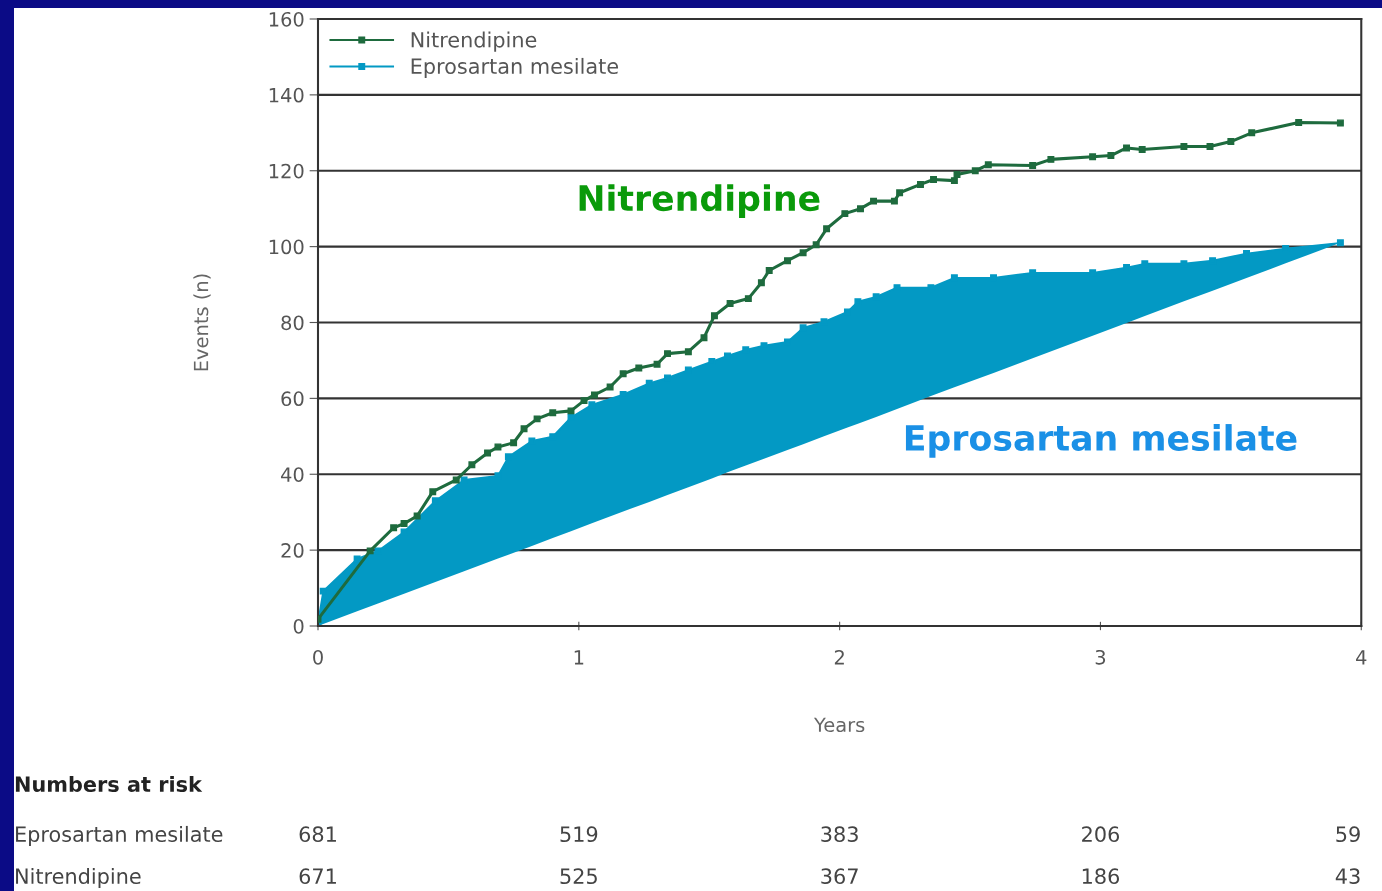 This screenshot has width=1382, height=891. Describe the element at coordinates (318, 657) in the screenshot. I see `x-tick-label: 0` at that location.